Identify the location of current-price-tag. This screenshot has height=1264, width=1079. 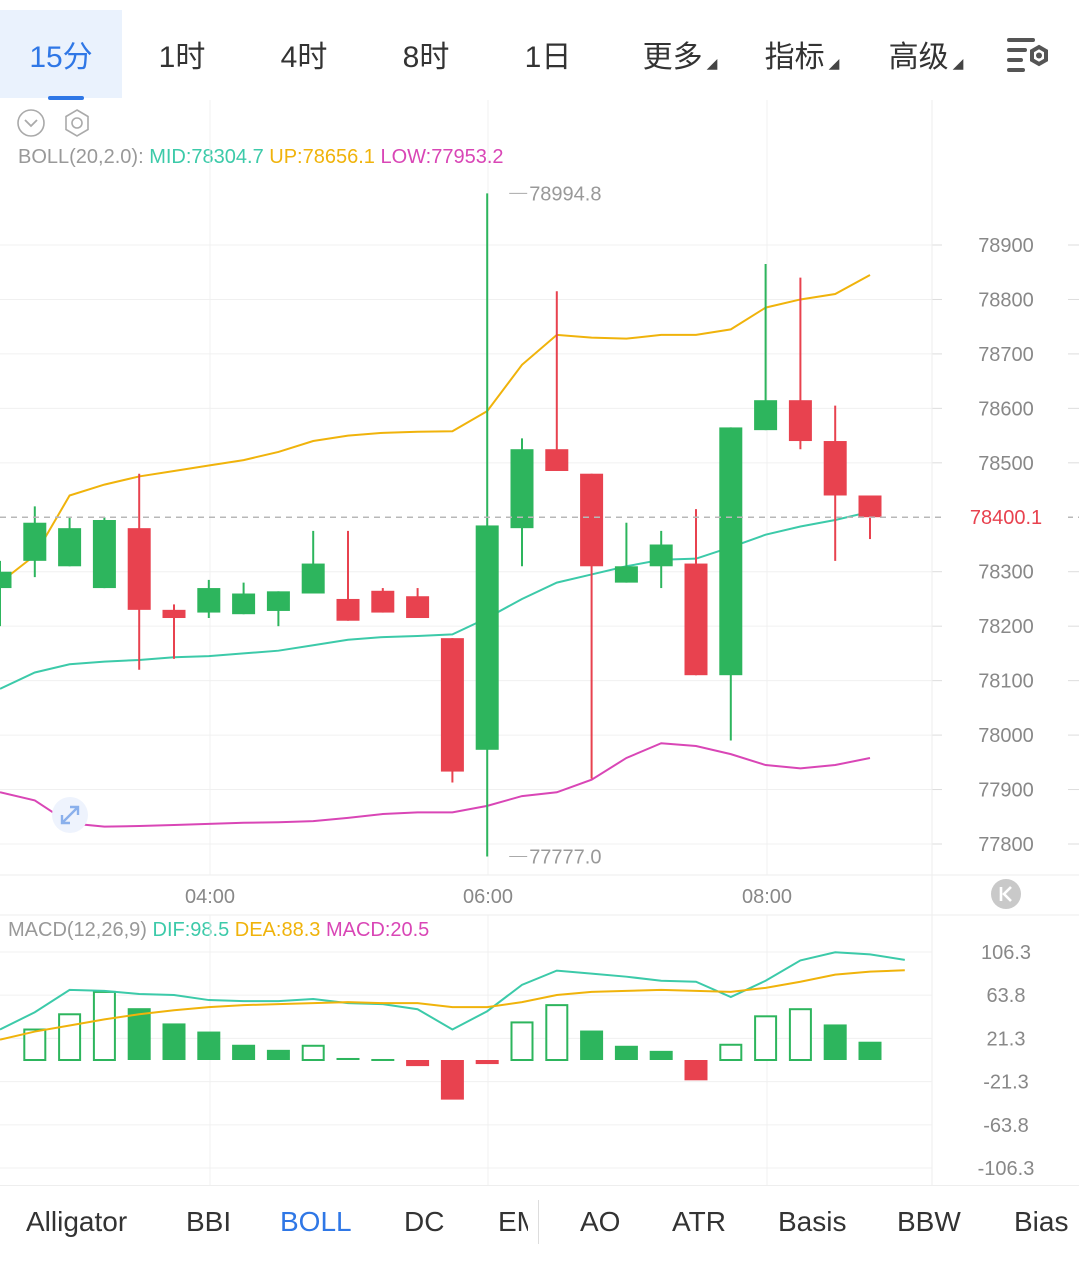
(1006, 517).